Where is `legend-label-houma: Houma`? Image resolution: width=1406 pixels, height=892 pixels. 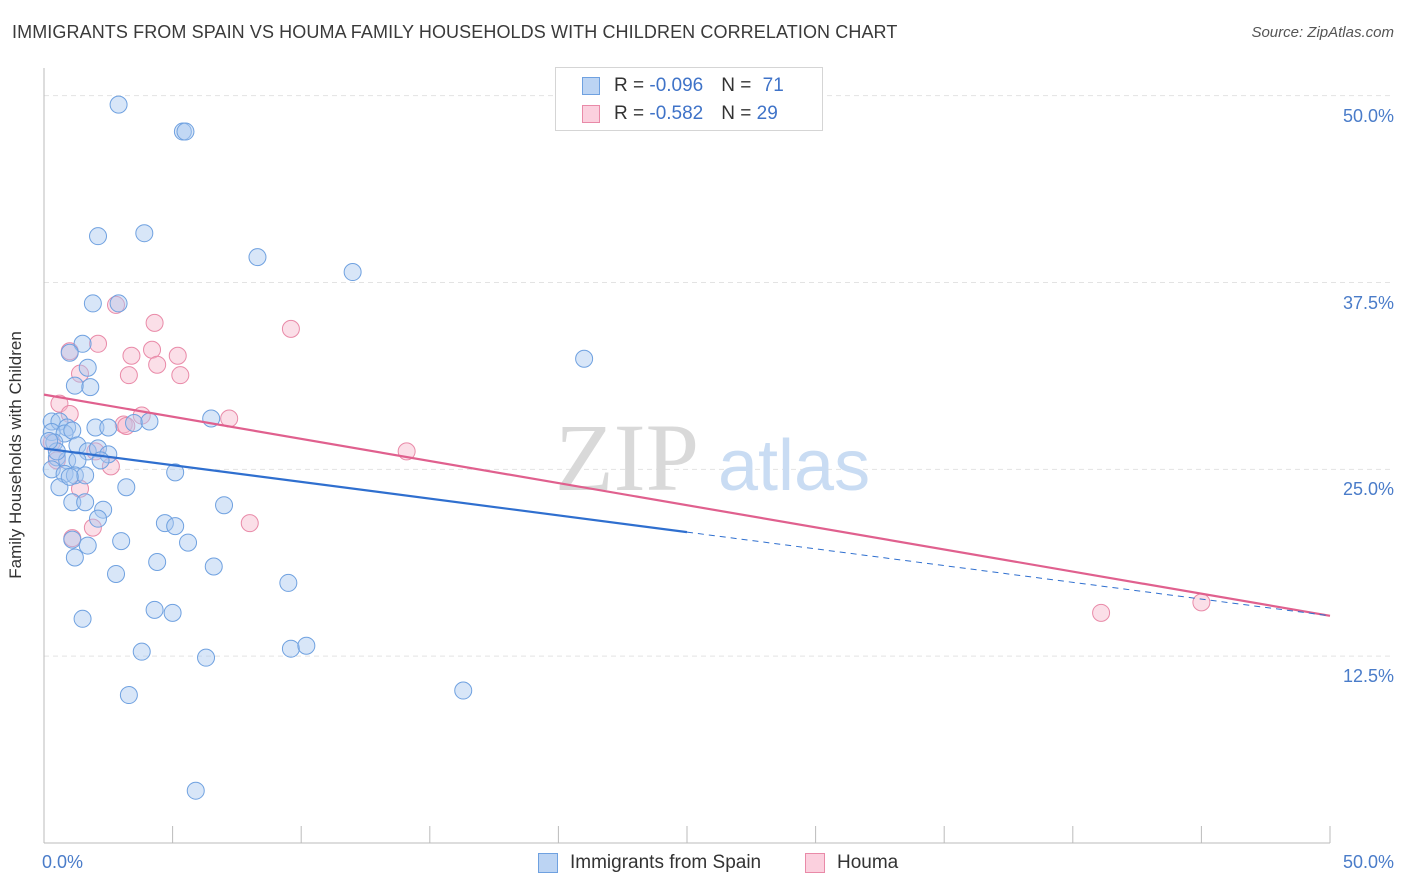
legend-label-houma: Houma is located at coordinates (868, 862).